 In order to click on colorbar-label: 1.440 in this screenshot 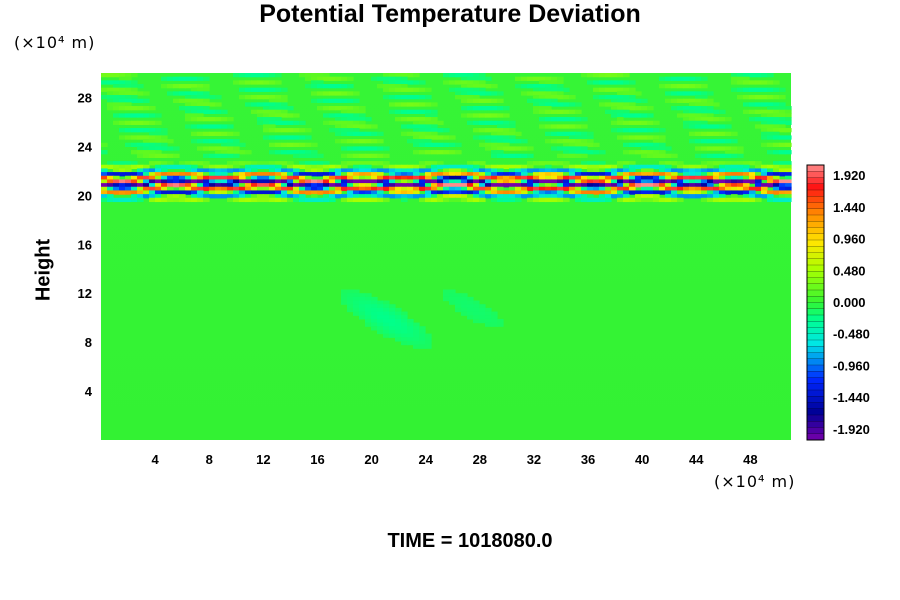, I will do `click(849, 207)`.